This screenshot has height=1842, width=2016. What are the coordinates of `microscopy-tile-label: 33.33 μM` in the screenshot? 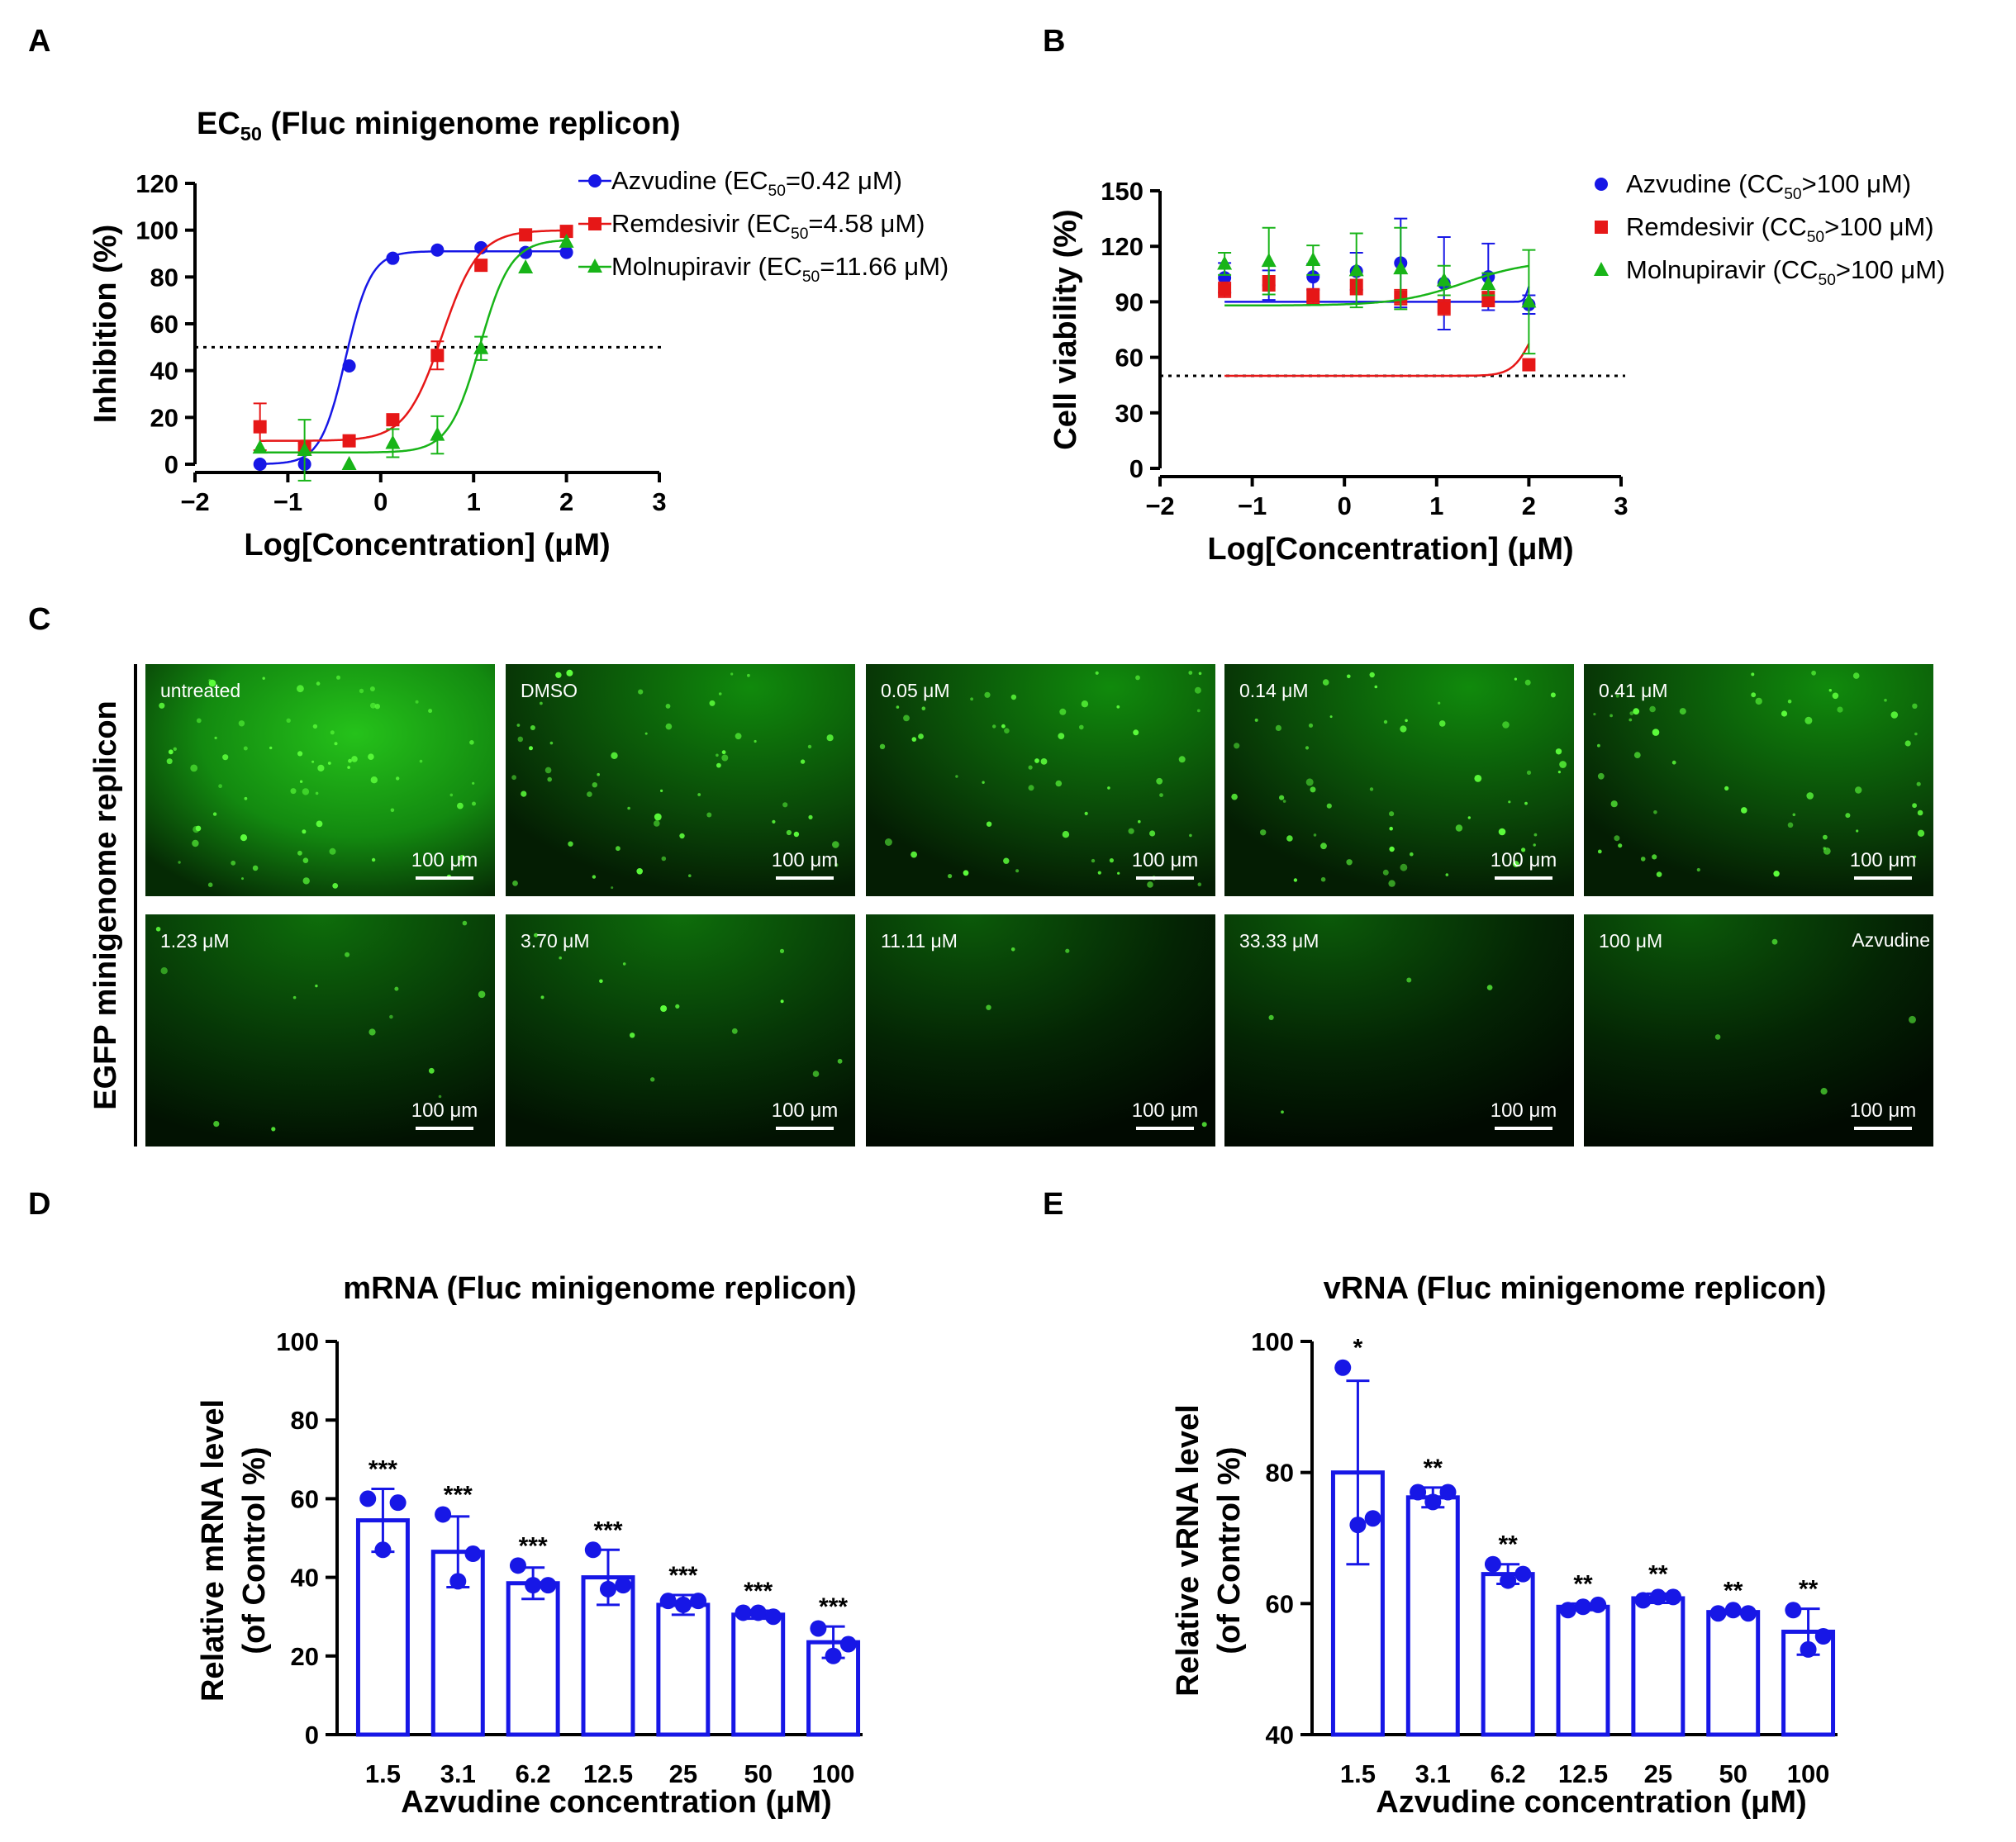 It's located at (1279, 941).